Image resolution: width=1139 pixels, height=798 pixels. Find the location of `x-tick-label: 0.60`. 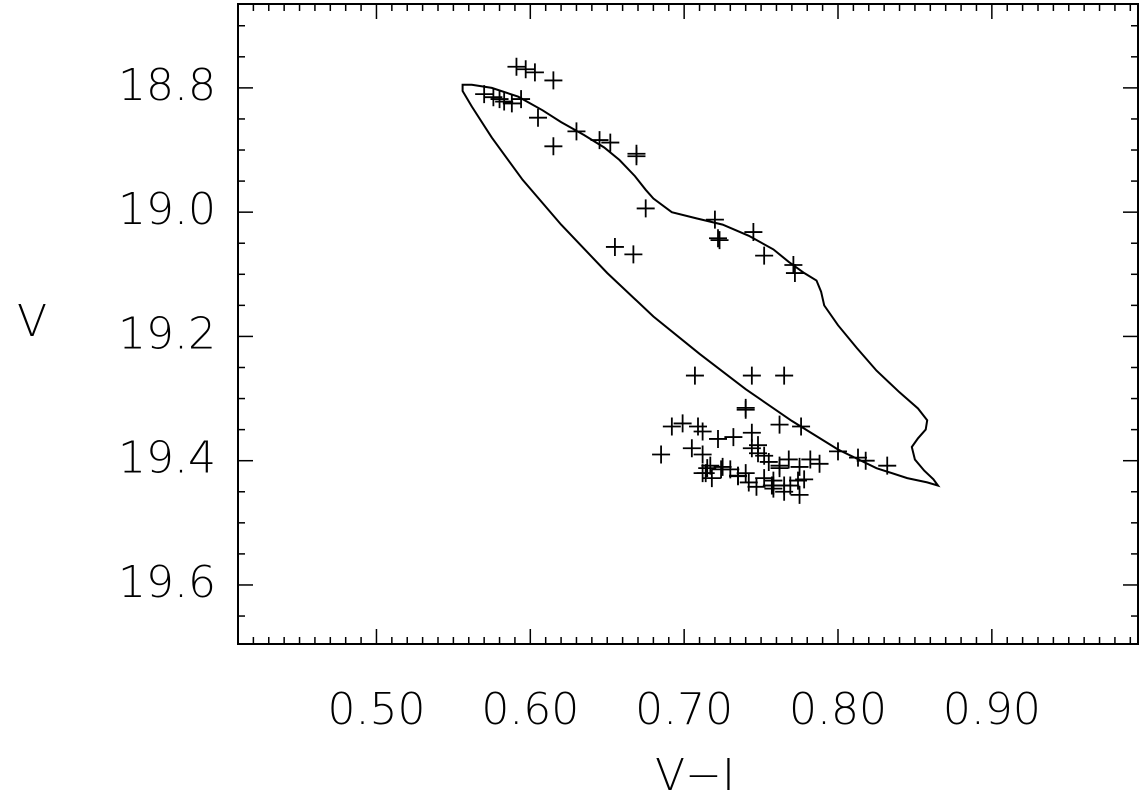

x-tick-label: 0.60 is located at coordinates (530, 709).